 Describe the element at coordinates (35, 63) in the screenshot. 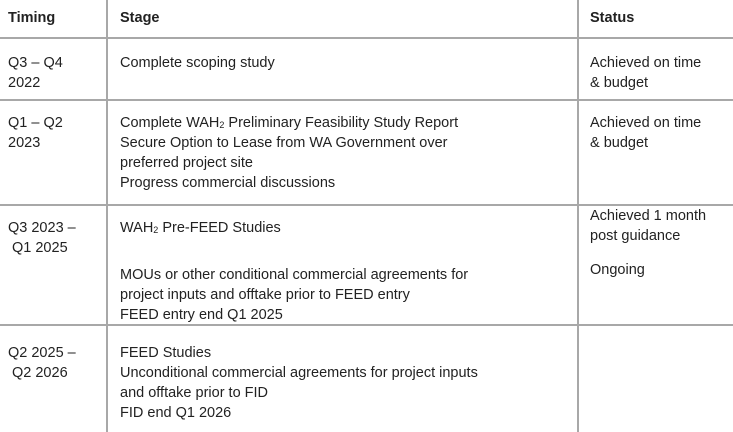

I see `timing-line: Q3 – Q4` at that location.